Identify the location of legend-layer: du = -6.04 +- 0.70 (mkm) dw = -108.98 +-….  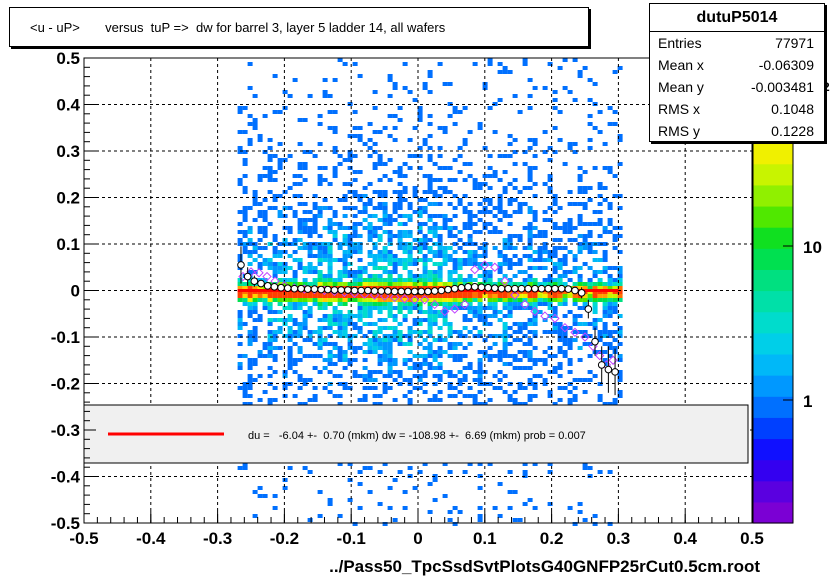
(416, 434).